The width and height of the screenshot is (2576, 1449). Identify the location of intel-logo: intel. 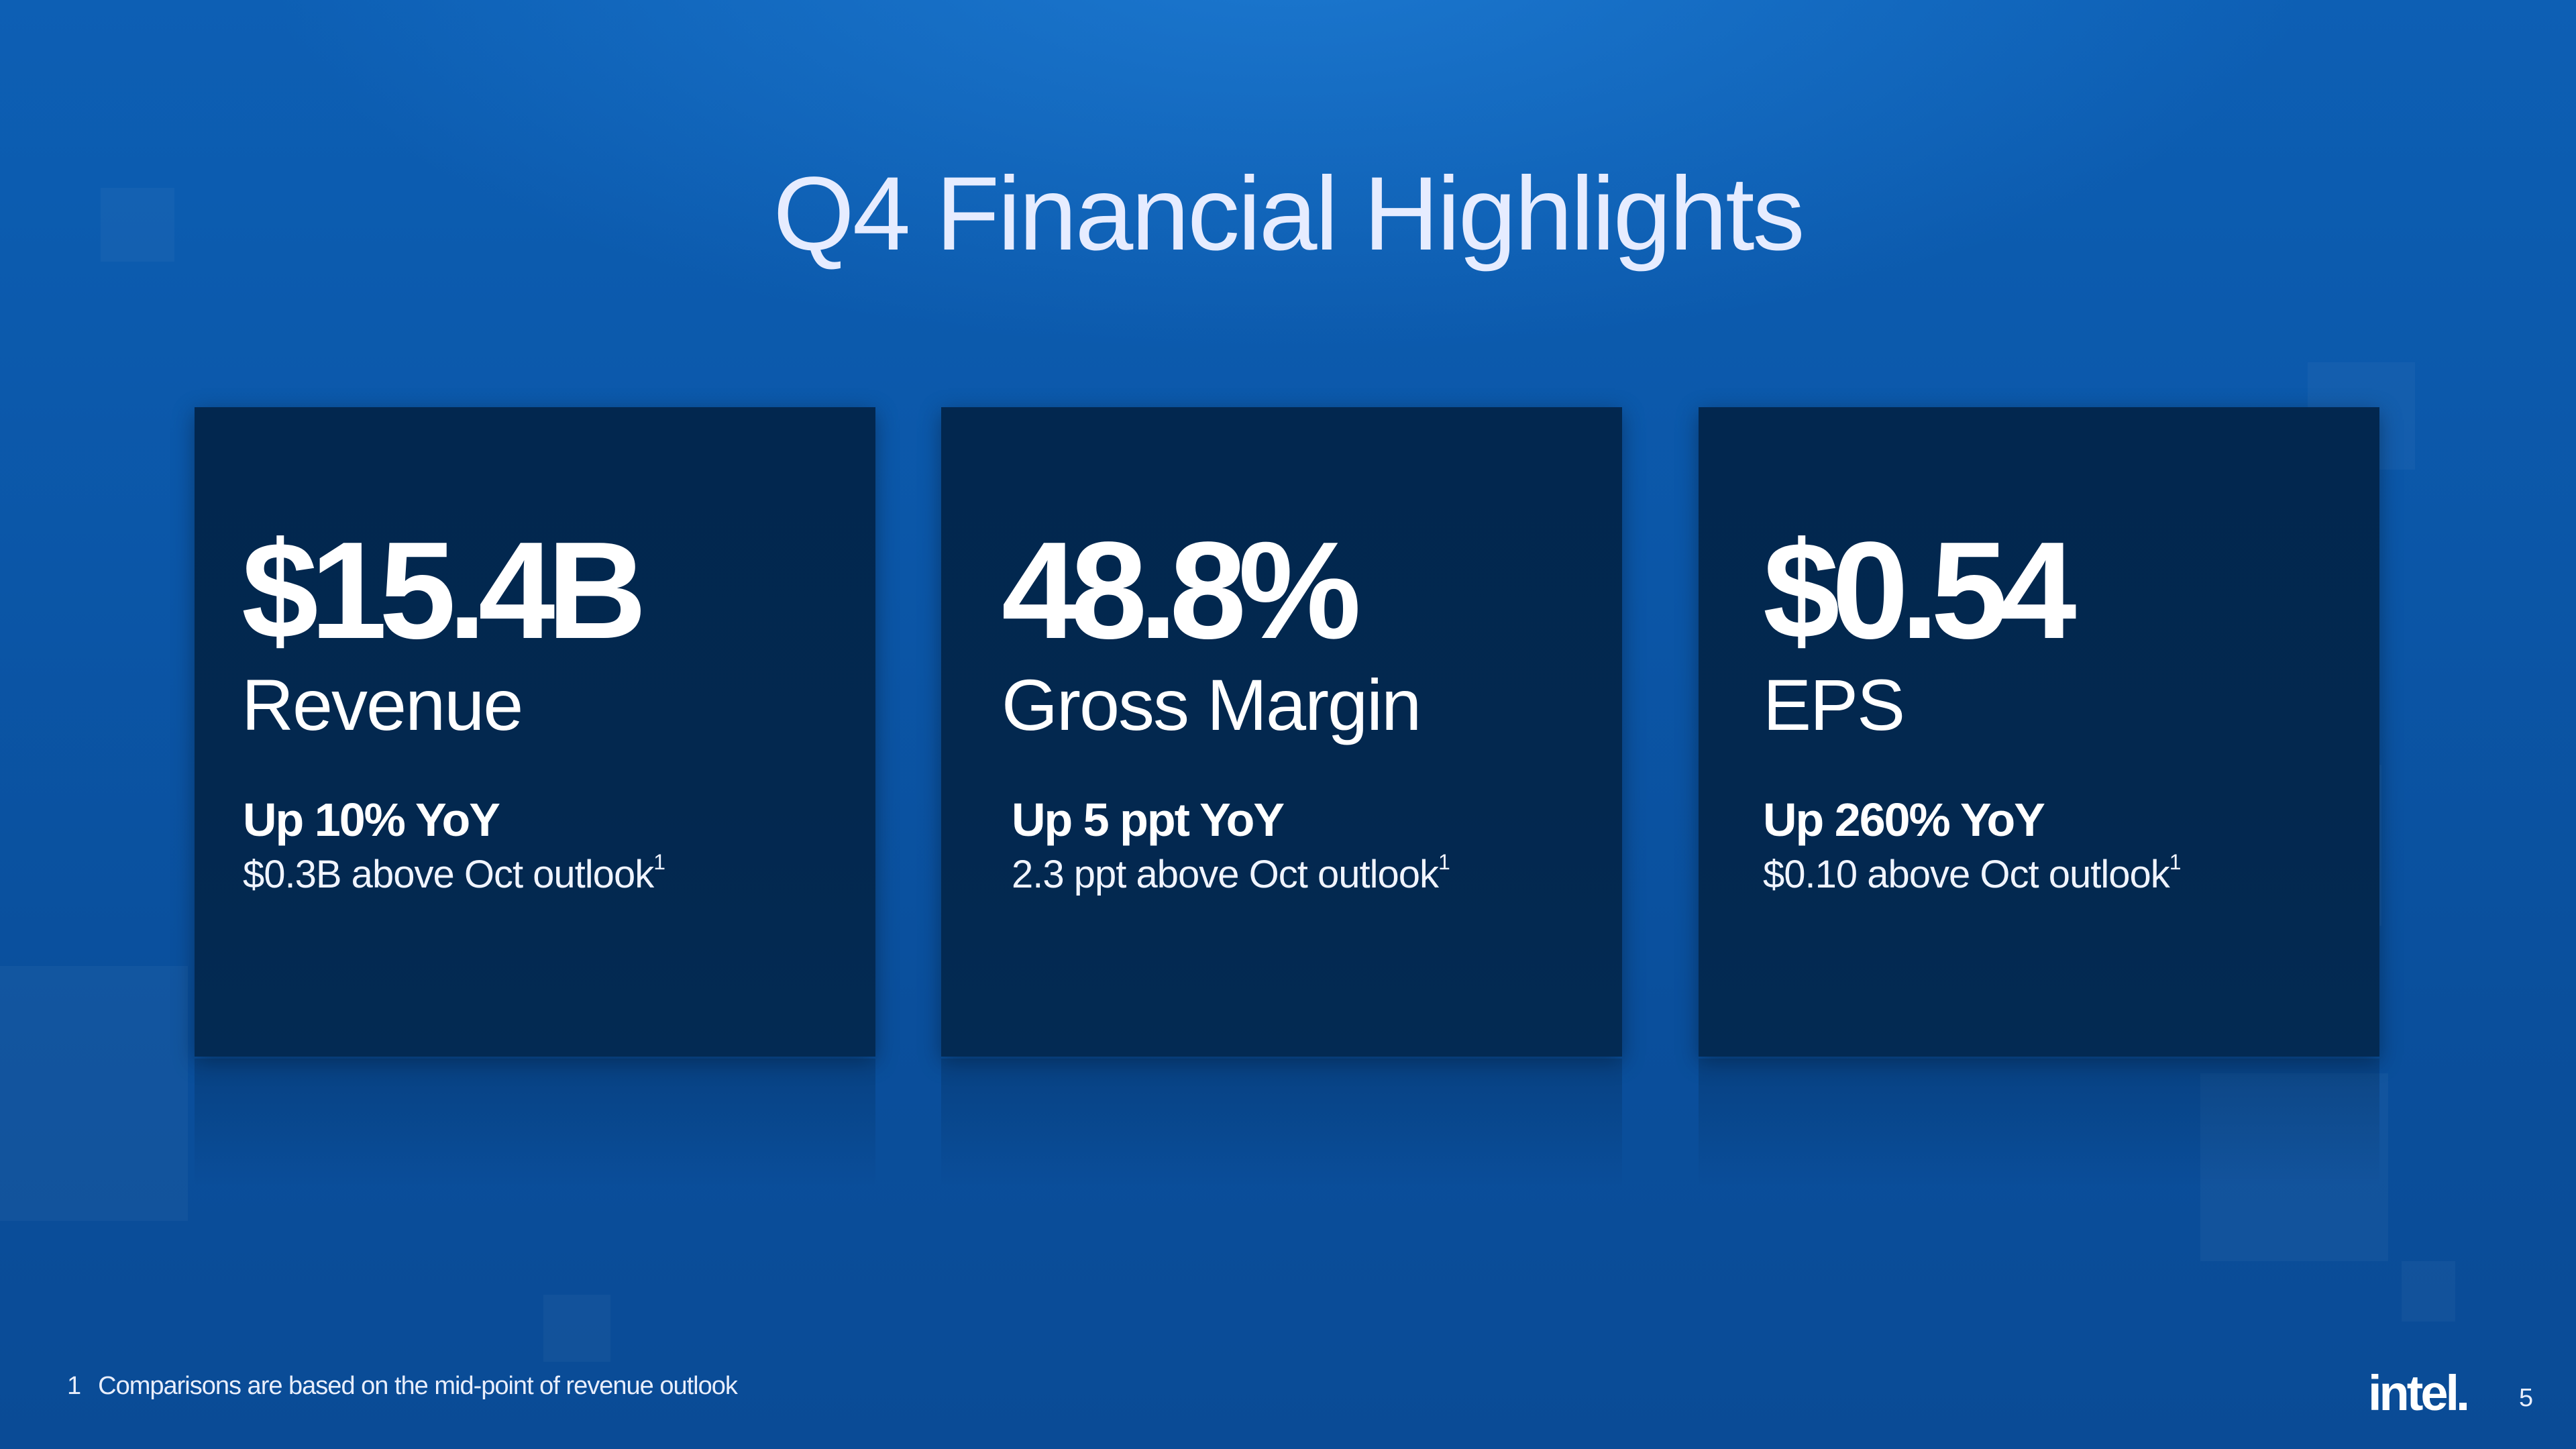
(2417, 1393).